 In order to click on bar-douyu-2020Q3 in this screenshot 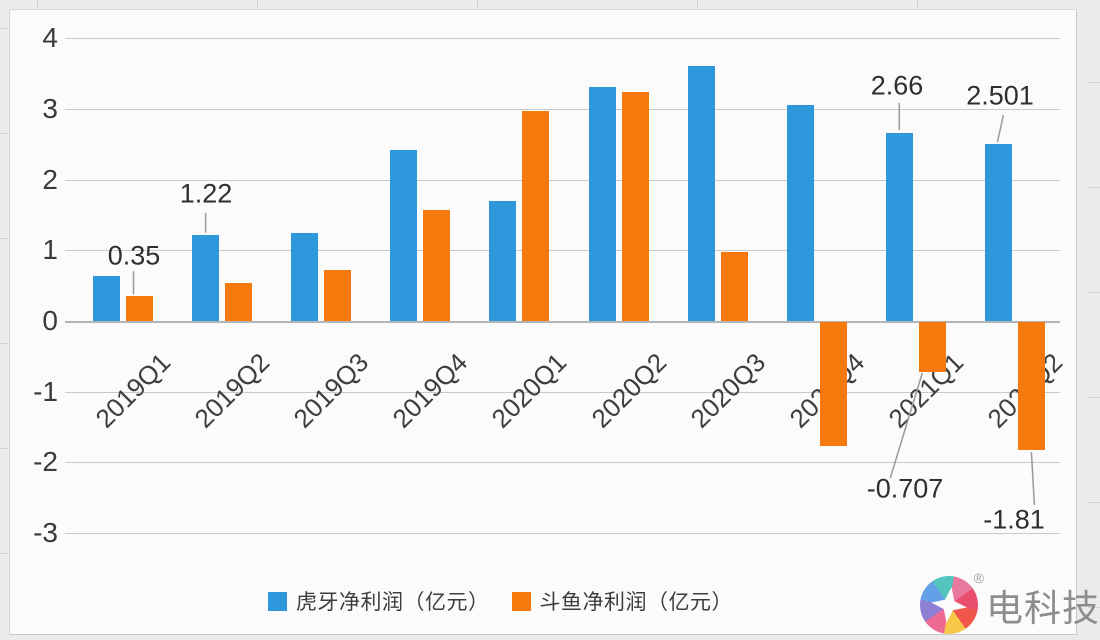, I will do `click(734, 286)`.